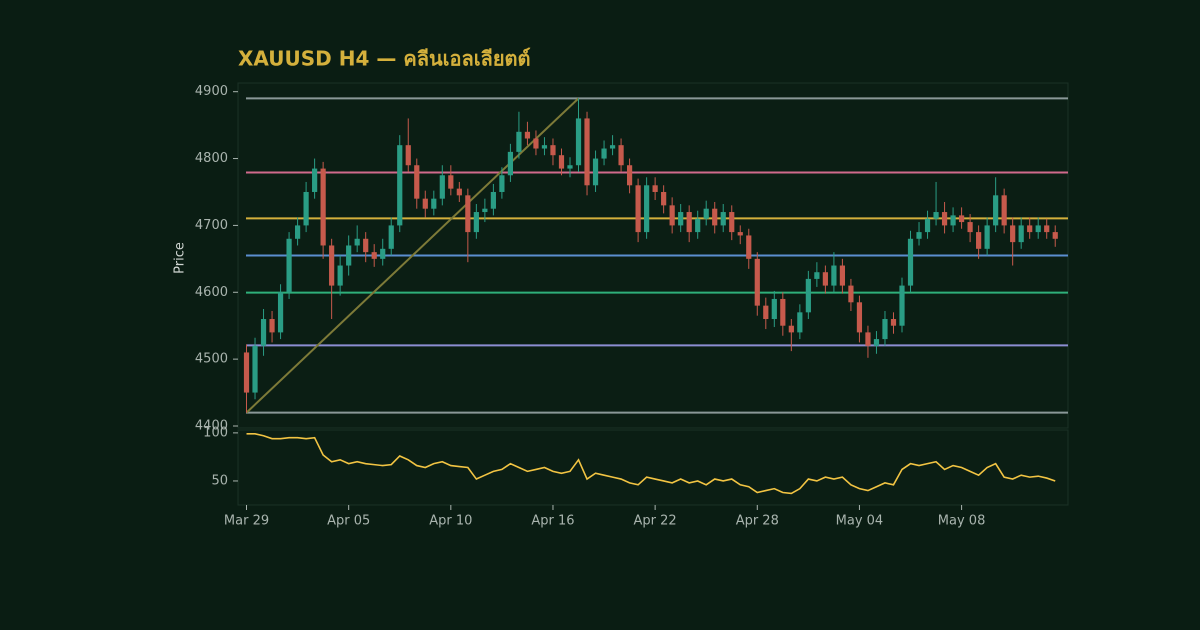 The image size is (1200, 630). What do you see at coordinates (757, 521) in the screenshot?
I see `x-tick-label: Apr 28` at bounding box center [757, 521].